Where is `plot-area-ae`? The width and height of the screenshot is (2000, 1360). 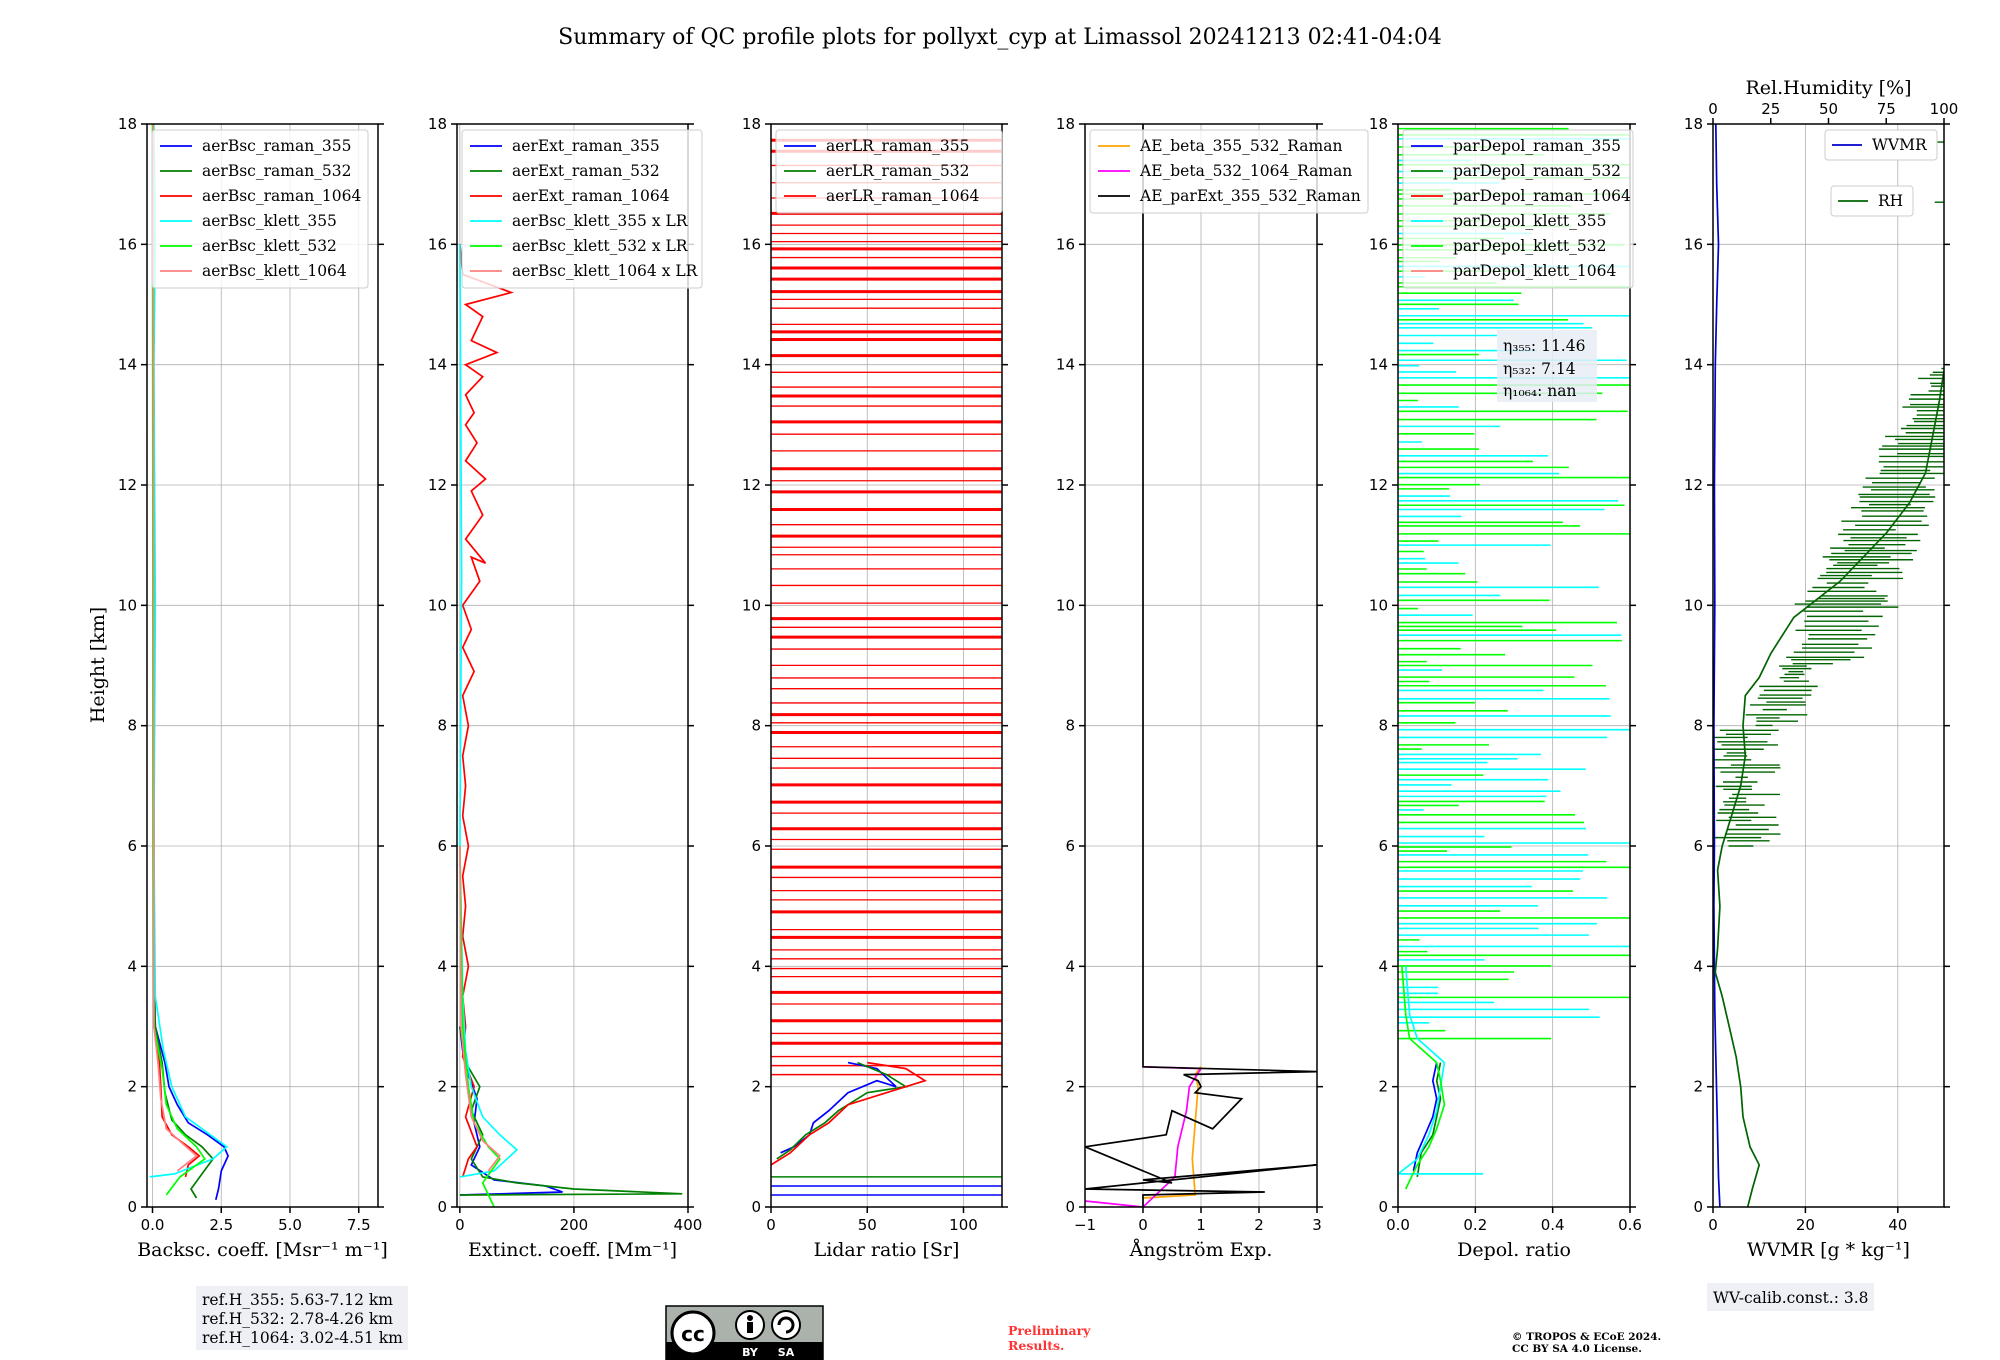
plot-area-ae is located at coordinates (1201, 665).